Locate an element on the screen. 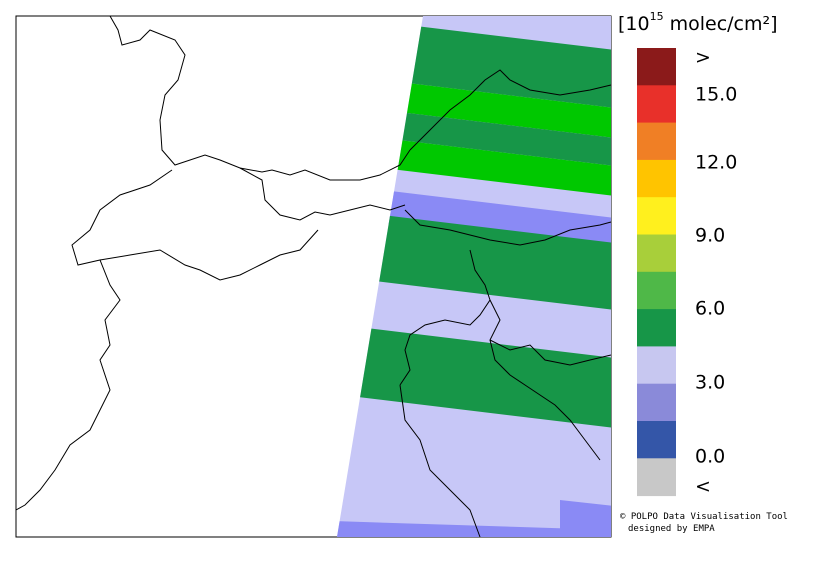  legend-label: 0.0 is located at coordinates (710, 457).